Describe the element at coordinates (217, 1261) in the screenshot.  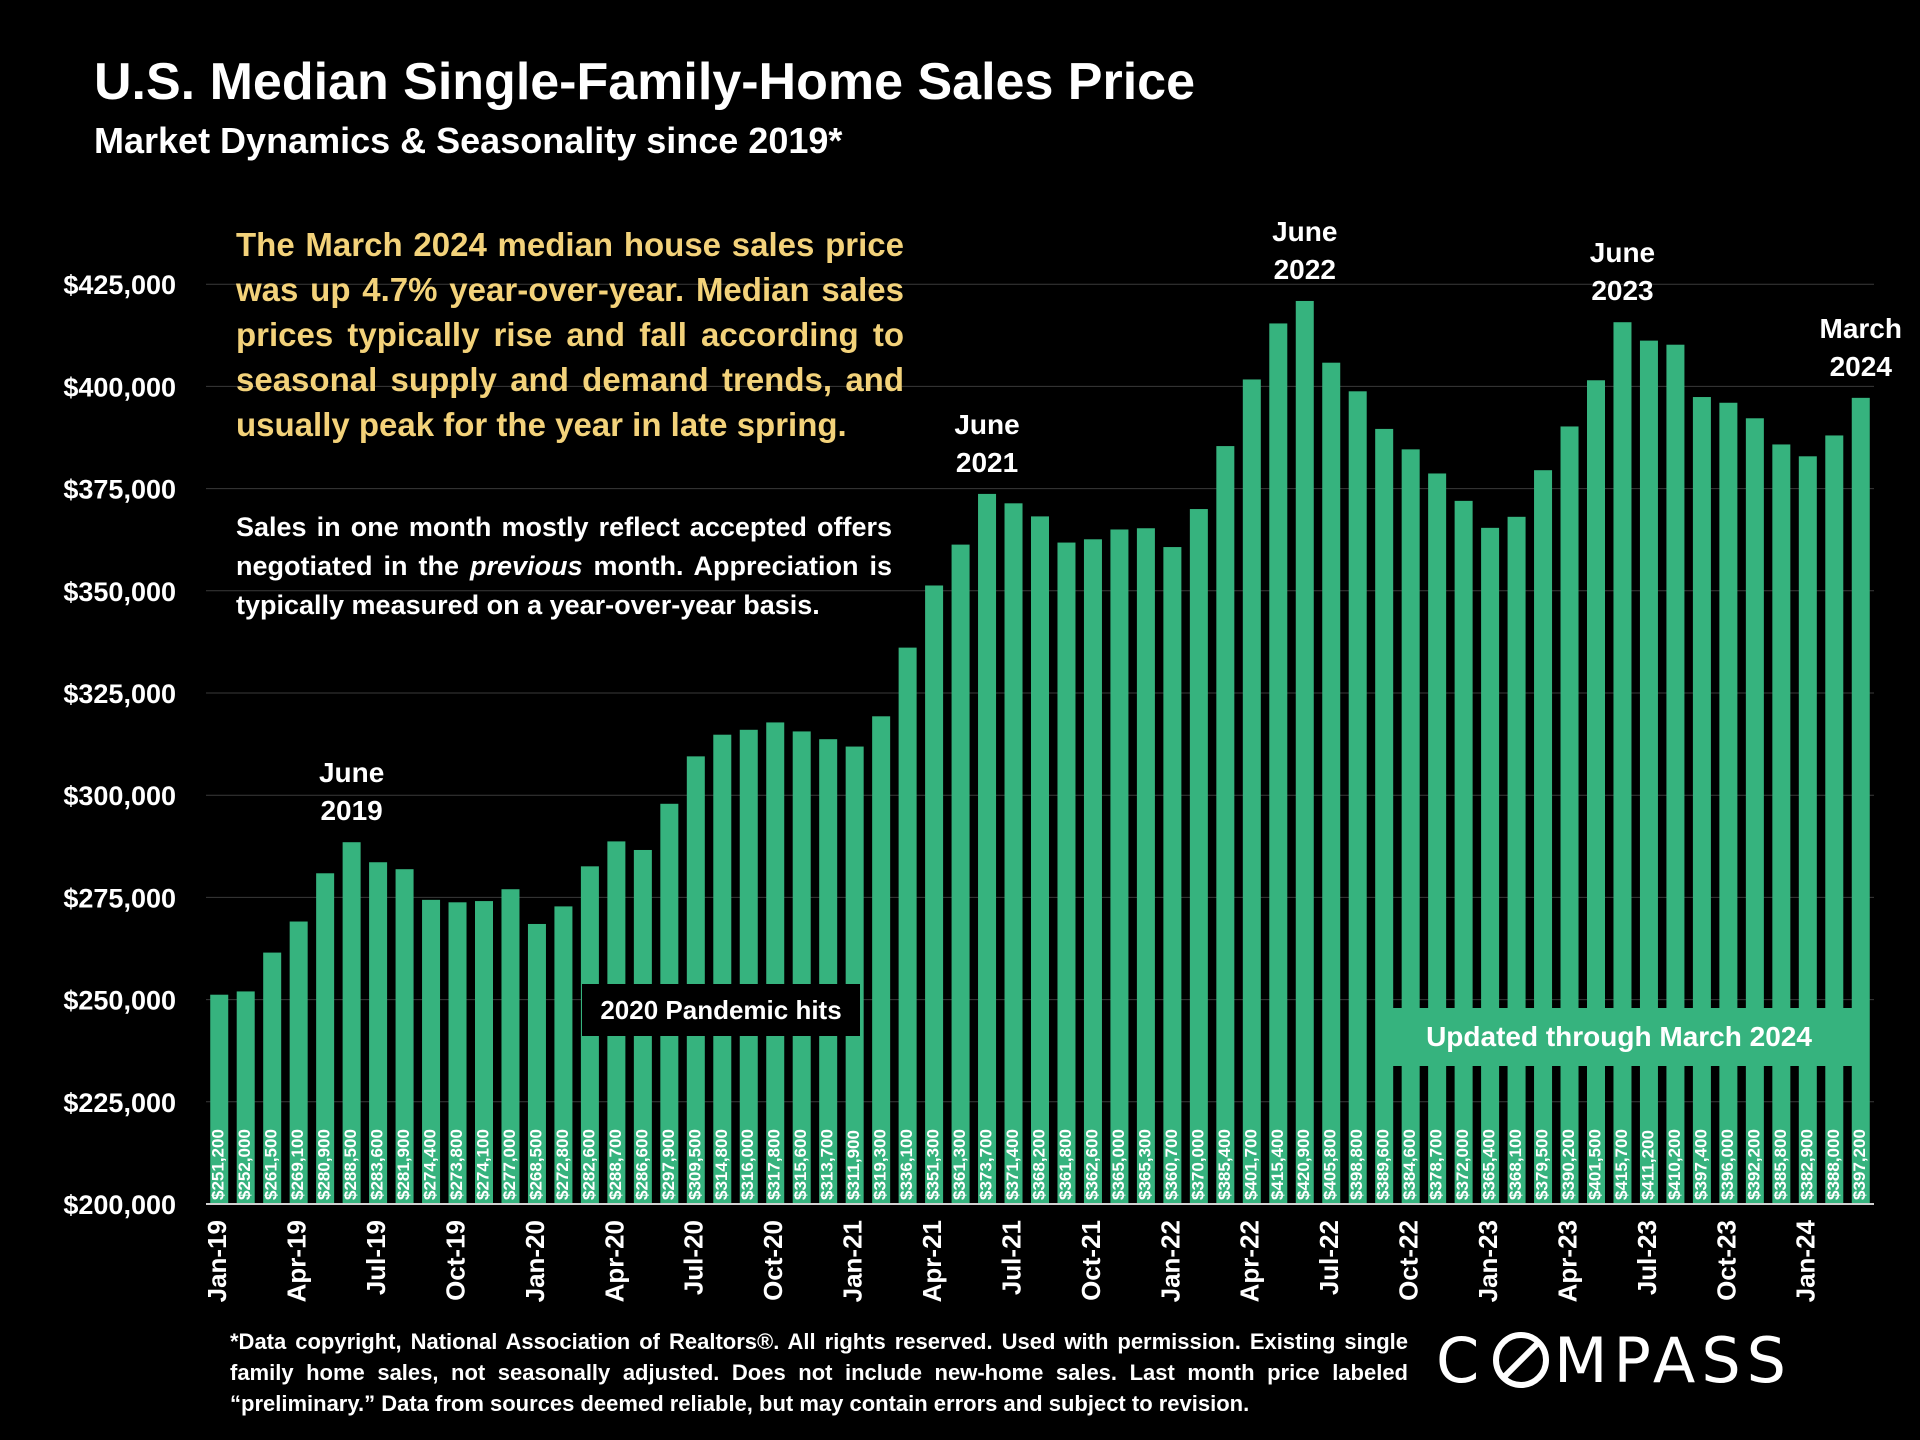
I see `x-tick-label: Jan-19` at that location.